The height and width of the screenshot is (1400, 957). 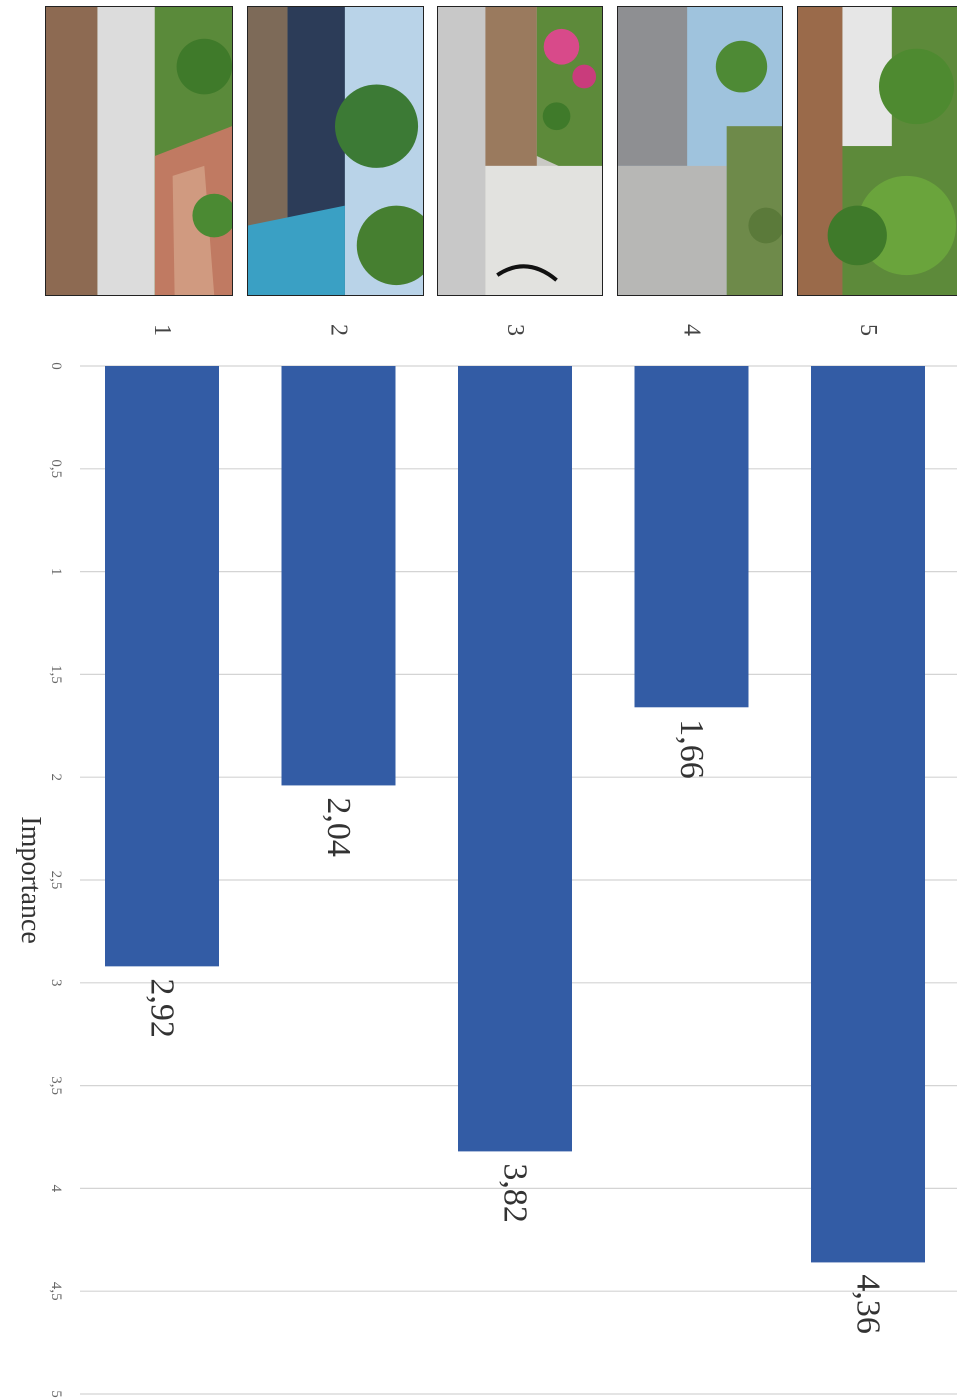 What do you see at coordinates (868, 330) in the screenshot?
I see `category-label: 5` at bounding box center [868, 330].